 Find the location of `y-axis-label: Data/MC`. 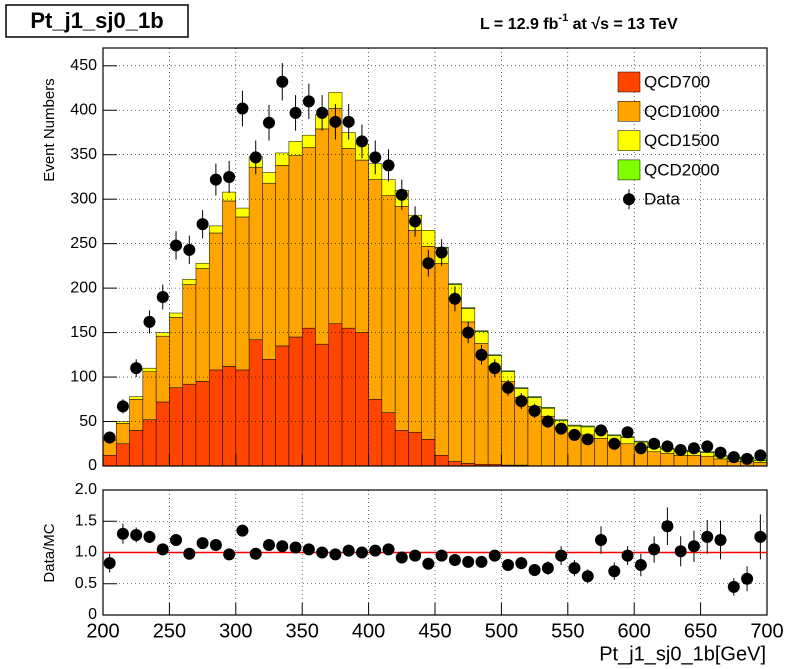

y-axis-label: Data/MC is located at coordinates (49, 552).